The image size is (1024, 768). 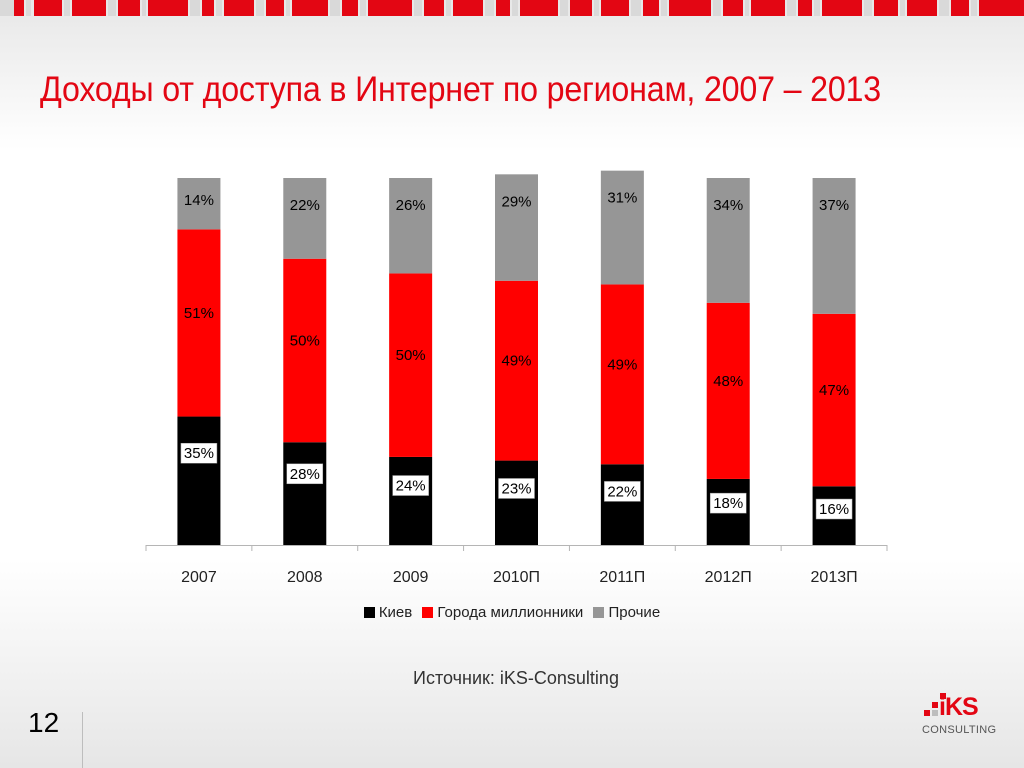 I want to click on data-label-cities-2: 50%, so click(x=411, y=355).